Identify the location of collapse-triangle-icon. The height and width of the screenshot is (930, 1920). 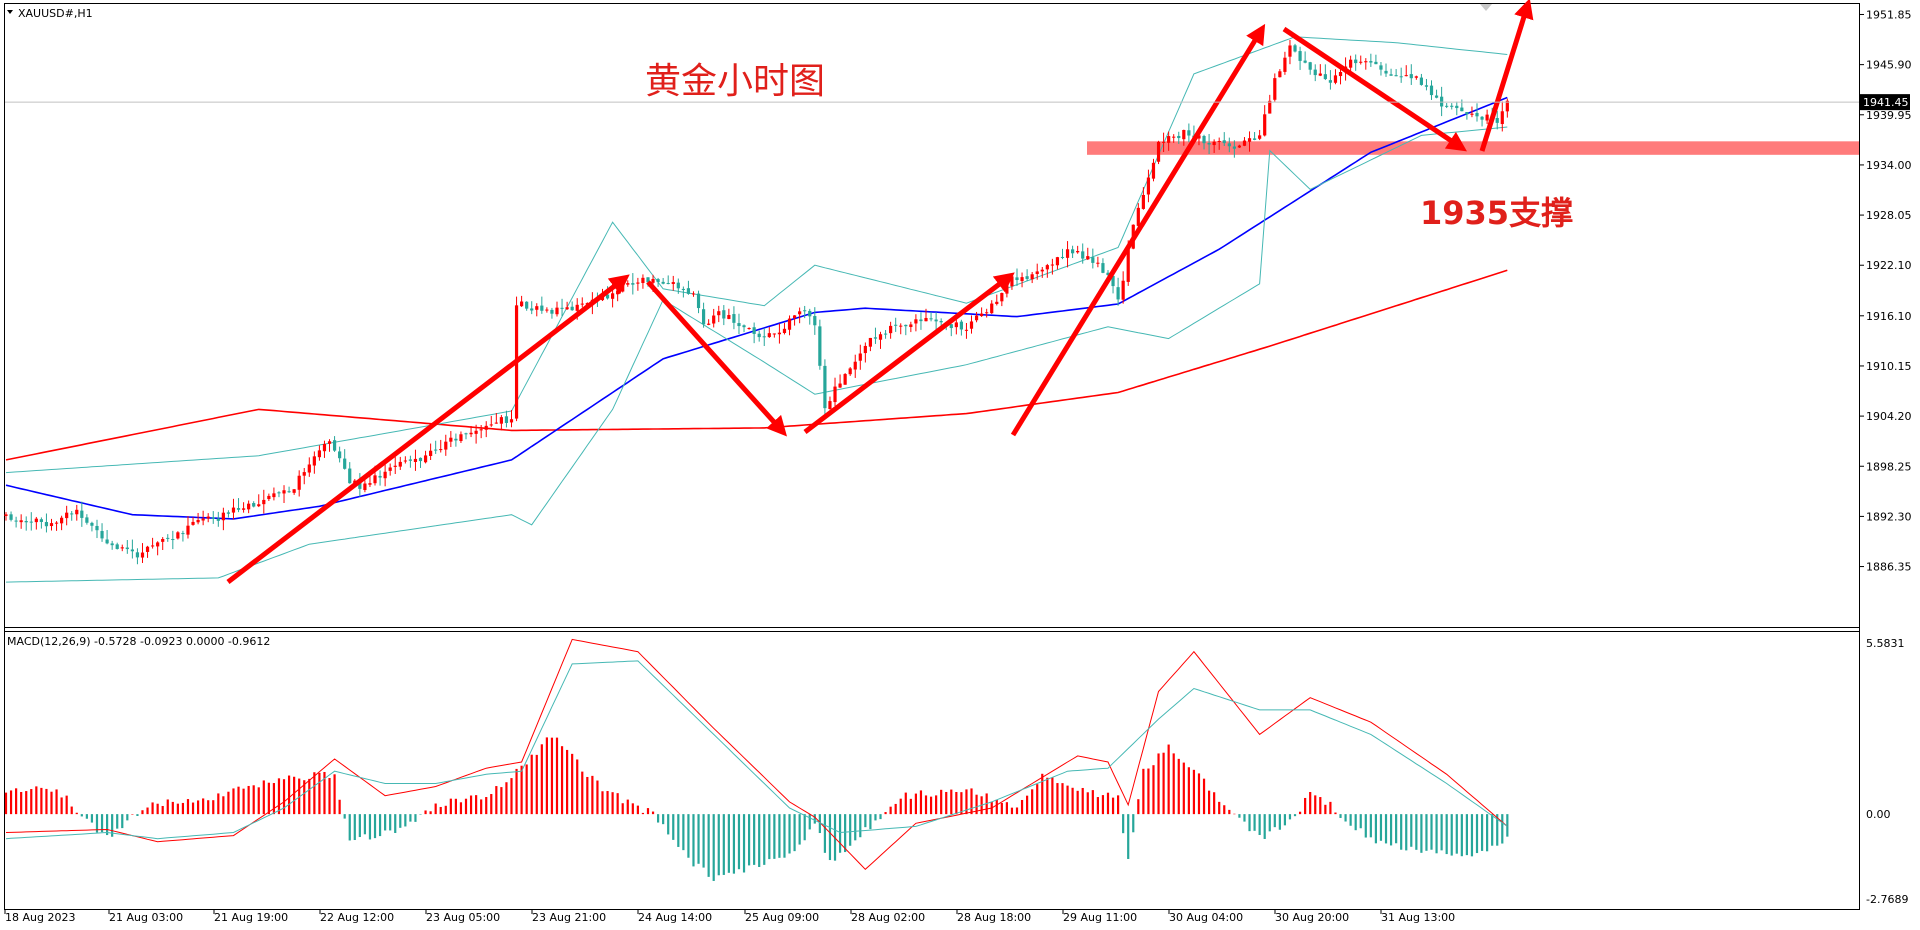
(10, 12).